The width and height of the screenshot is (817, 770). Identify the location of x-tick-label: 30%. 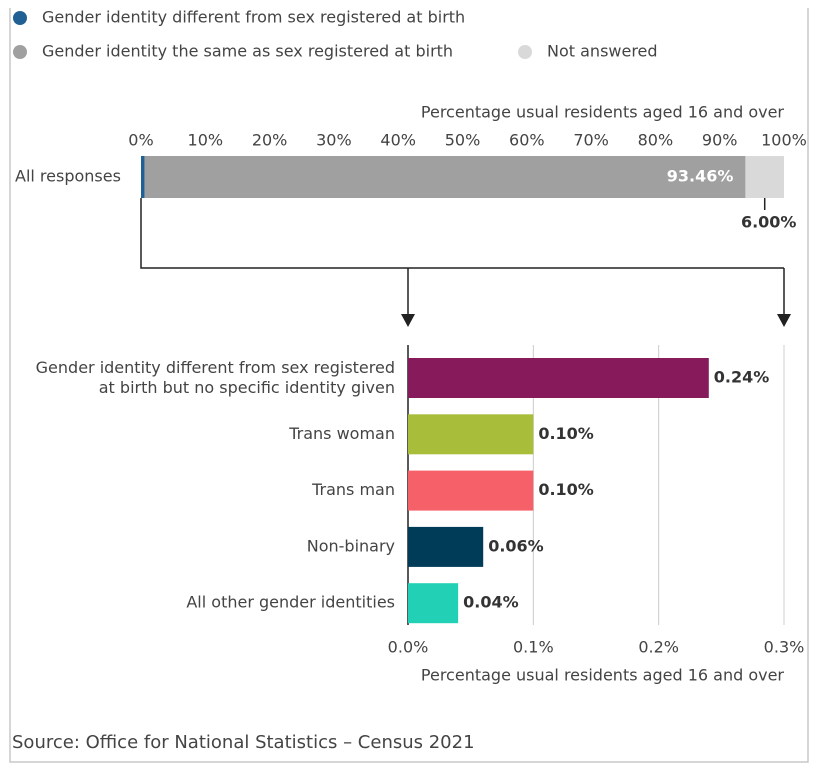
(334, 140).